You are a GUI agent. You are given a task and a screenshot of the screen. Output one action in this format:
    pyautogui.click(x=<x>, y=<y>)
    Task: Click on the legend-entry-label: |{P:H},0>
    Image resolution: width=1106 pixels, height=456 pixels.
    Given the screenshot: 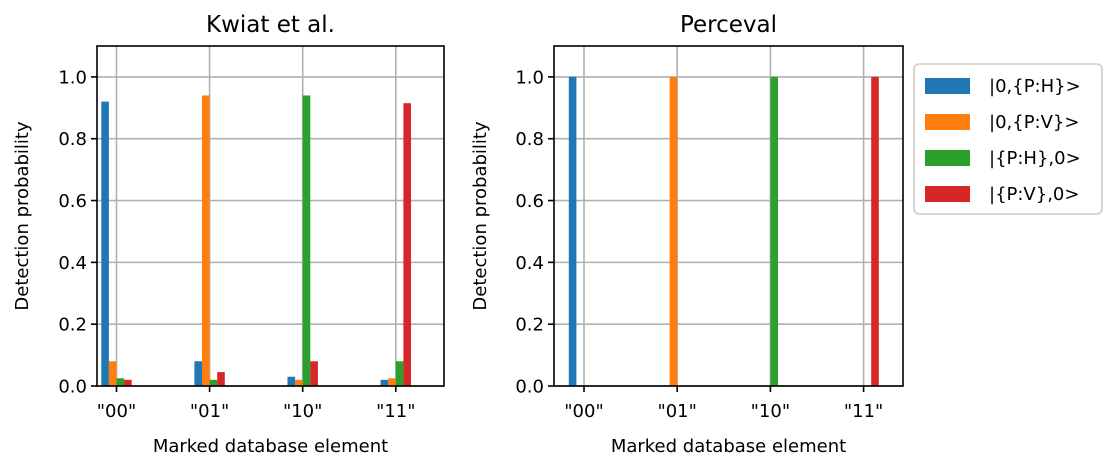 What is the action you would take?
    pyautogui.click(x=1035, y=158)
    